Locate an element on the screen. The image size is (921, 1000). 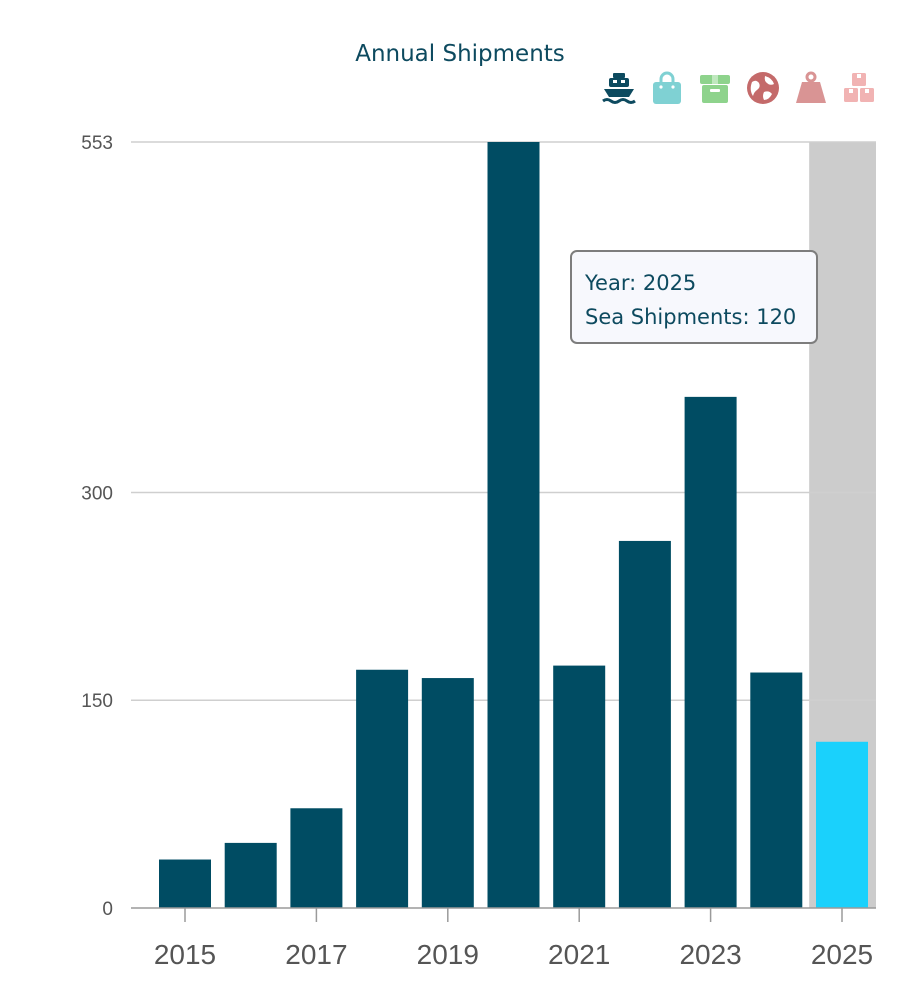
y-tick-label: 150 is located at coordinates (97, 701).